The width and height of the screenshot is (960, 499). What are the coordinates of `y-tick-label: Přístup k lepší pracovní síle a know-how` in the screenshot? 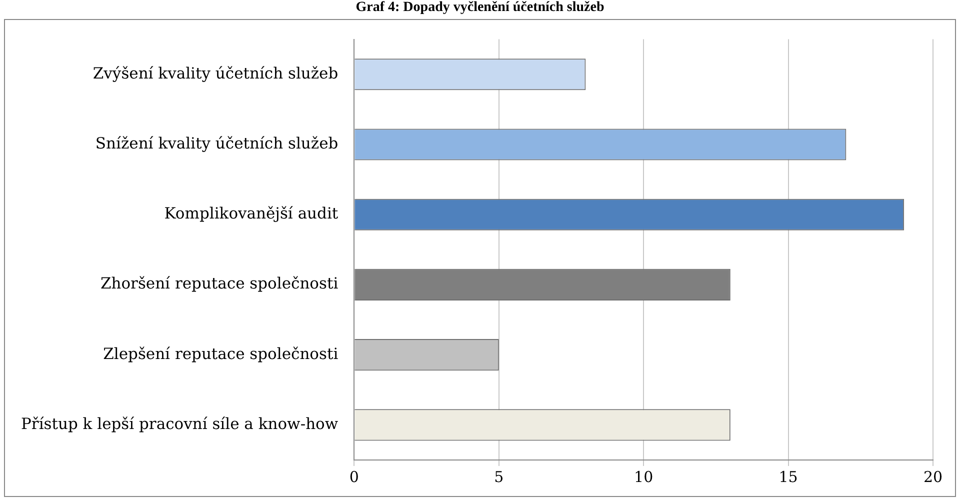 It's located at (179, 423).